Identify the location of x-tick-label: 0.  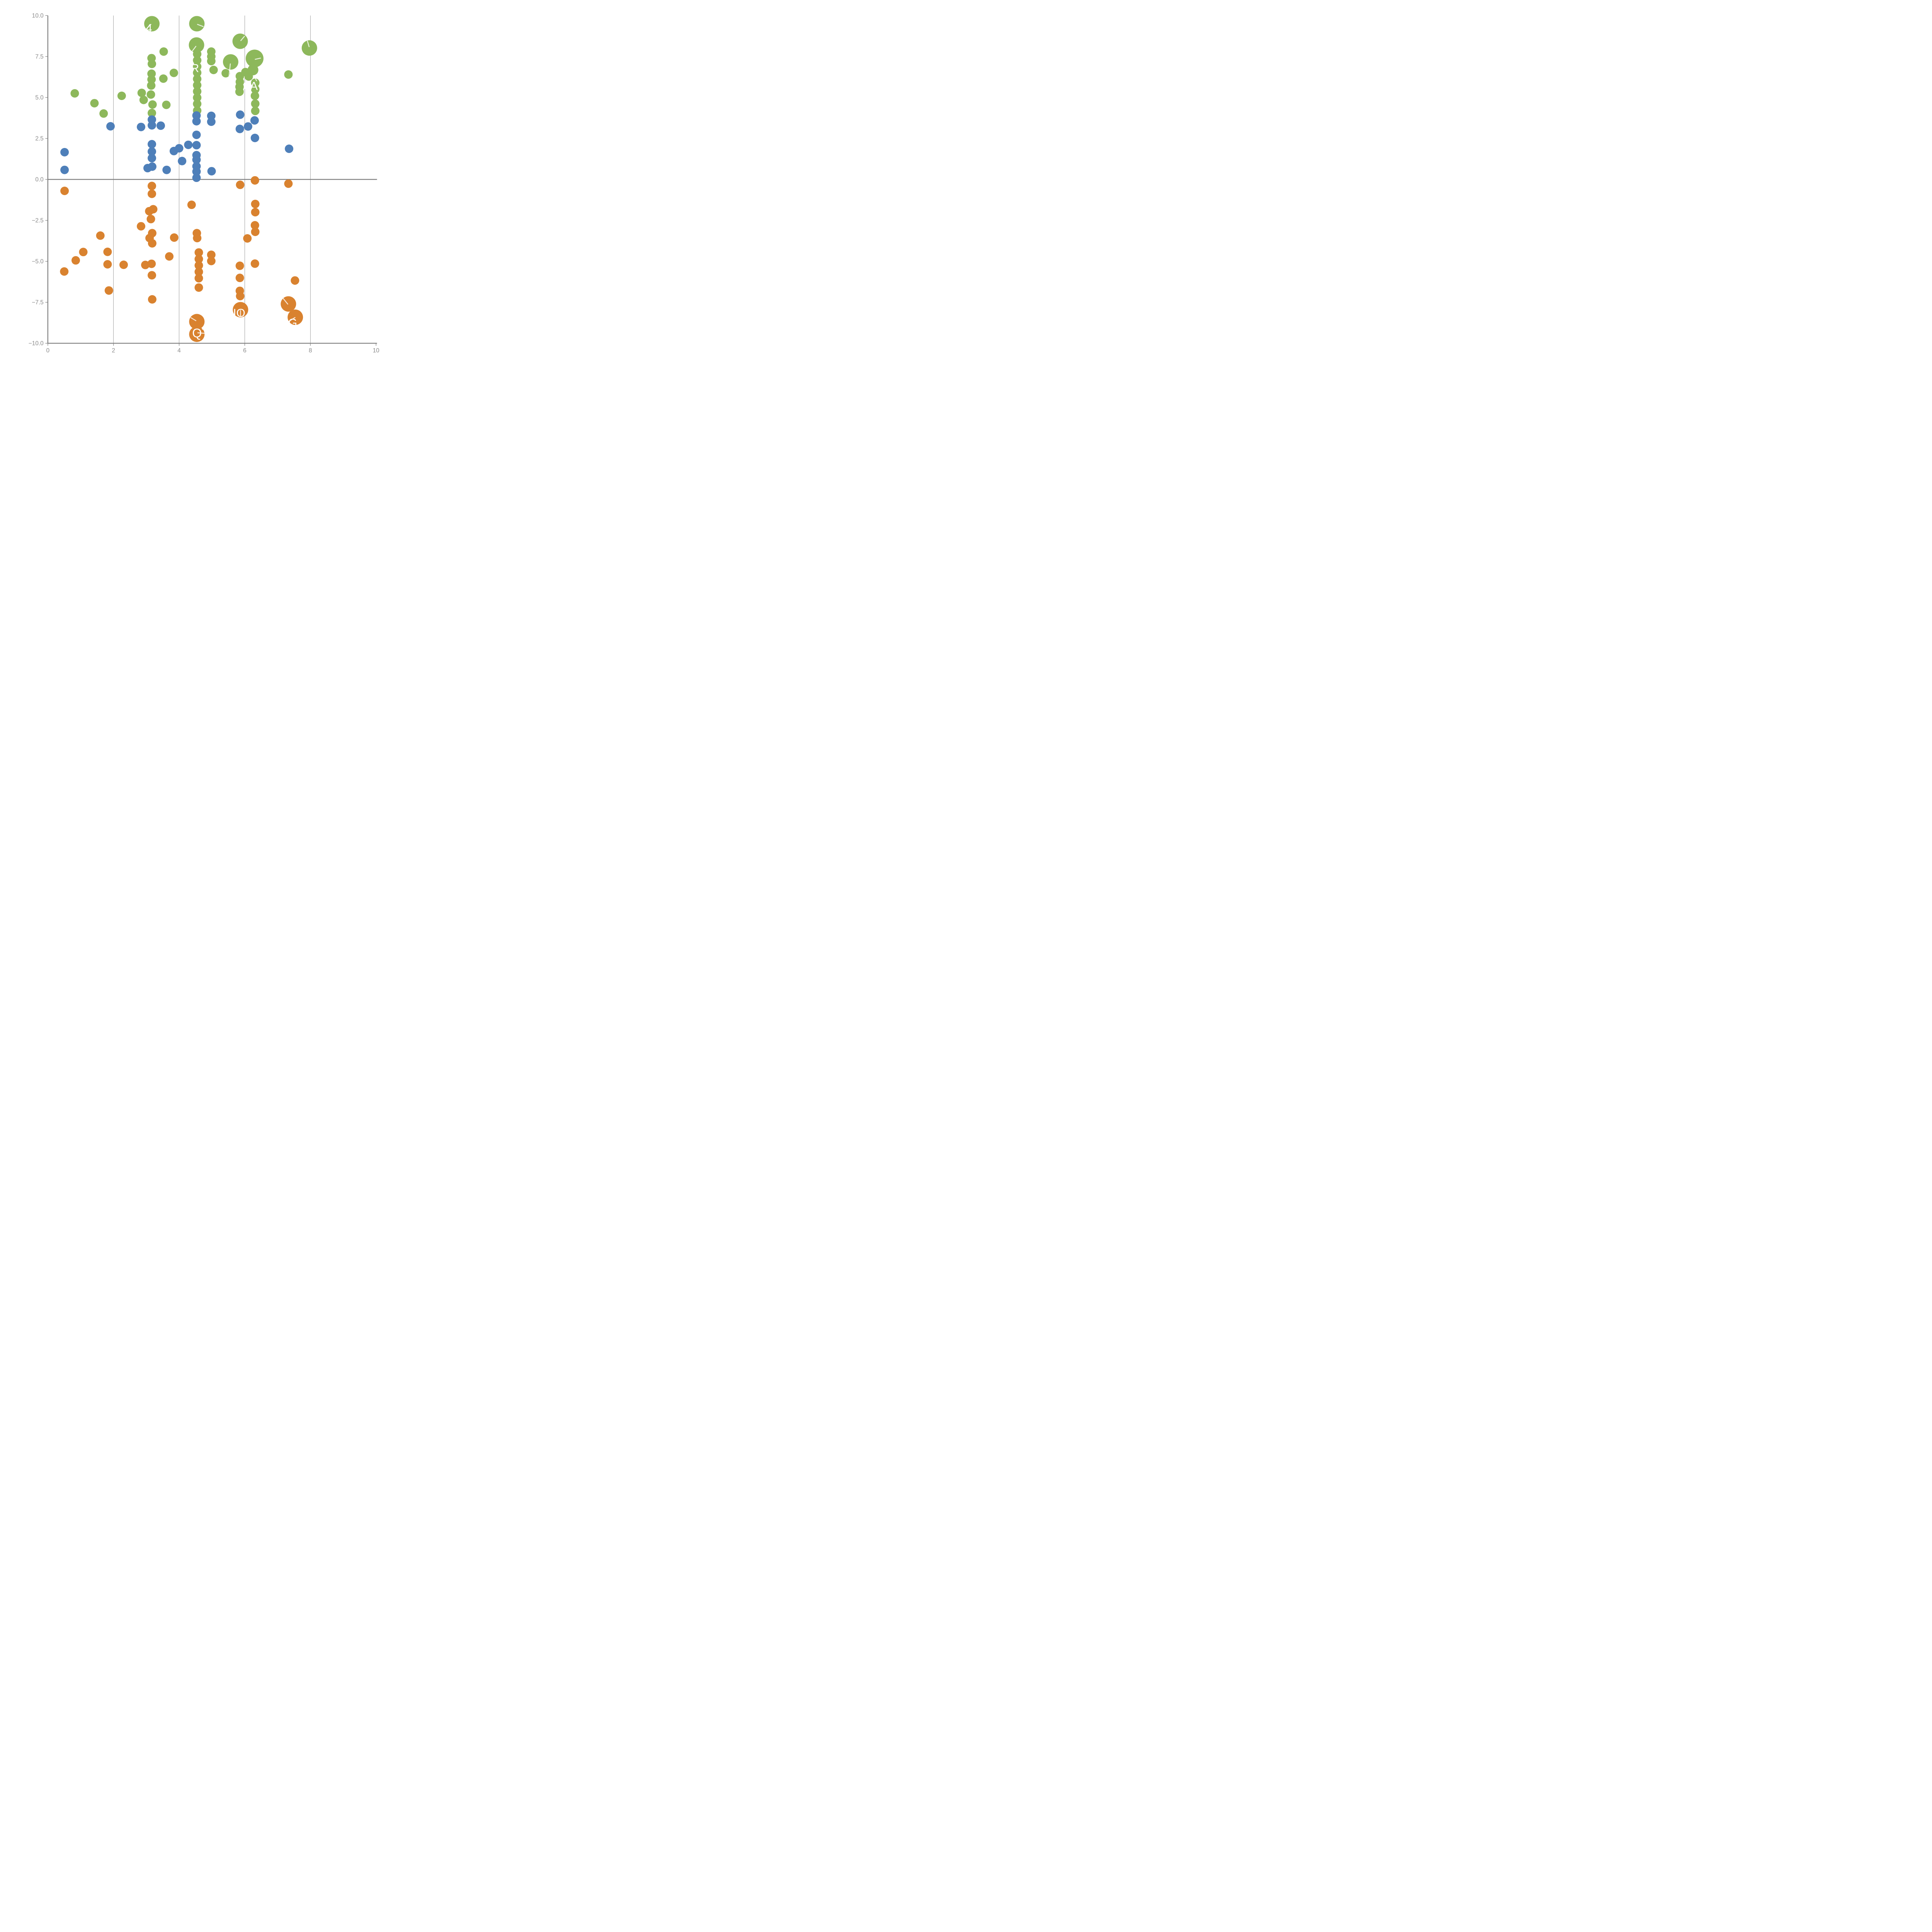
(47, 351).